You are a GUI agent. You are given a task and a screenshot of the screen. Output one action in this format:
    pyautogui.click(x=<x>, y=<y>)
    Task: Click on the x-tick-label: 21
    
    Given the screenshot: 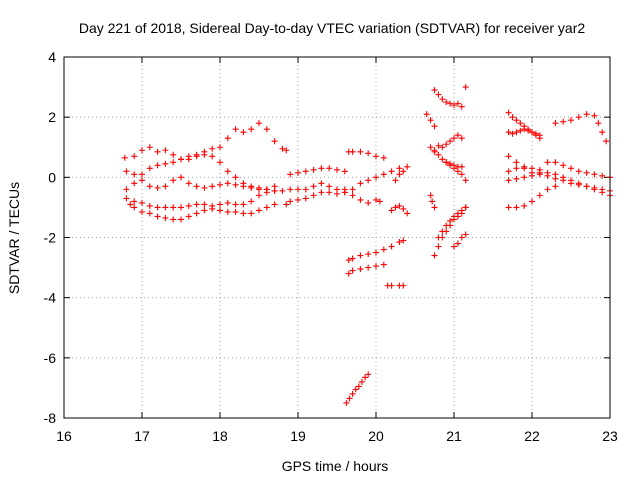 What is the action you would take?
    pyautogui.click(x=454, y=436)
    